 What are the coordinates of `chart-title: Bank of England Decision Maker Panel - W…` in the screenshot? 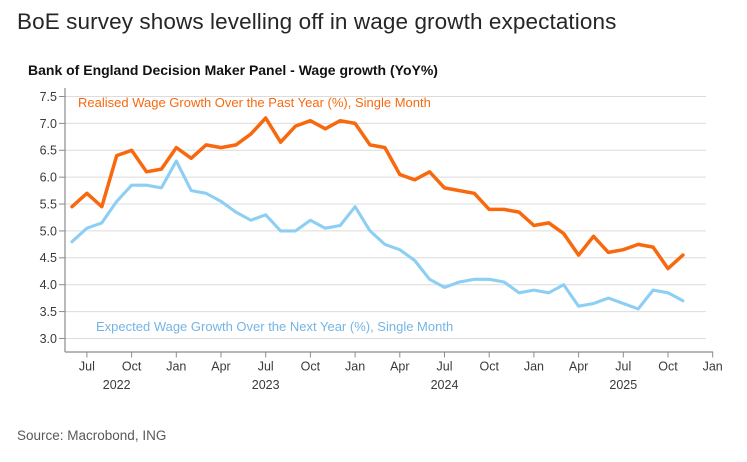 It's located at (233, 70).